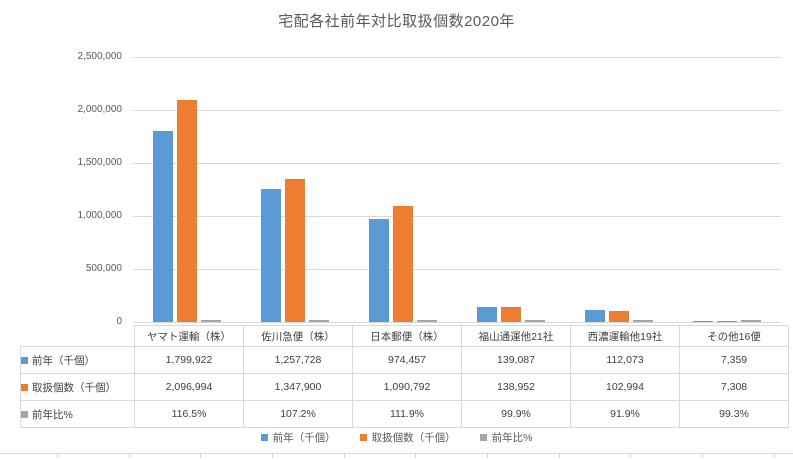  Describe the element at coordinates (619, 316) in the screenshot. I see `bar-取扱個数（千個）-西濃運輸他19社` at that location.